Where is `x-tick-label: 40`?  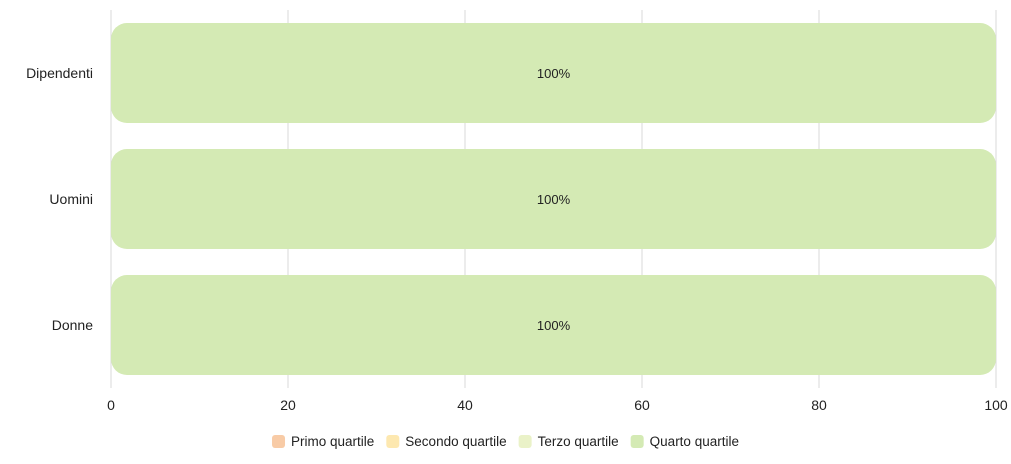
x-tick-label: 40 is located at coordinates (465, 405).